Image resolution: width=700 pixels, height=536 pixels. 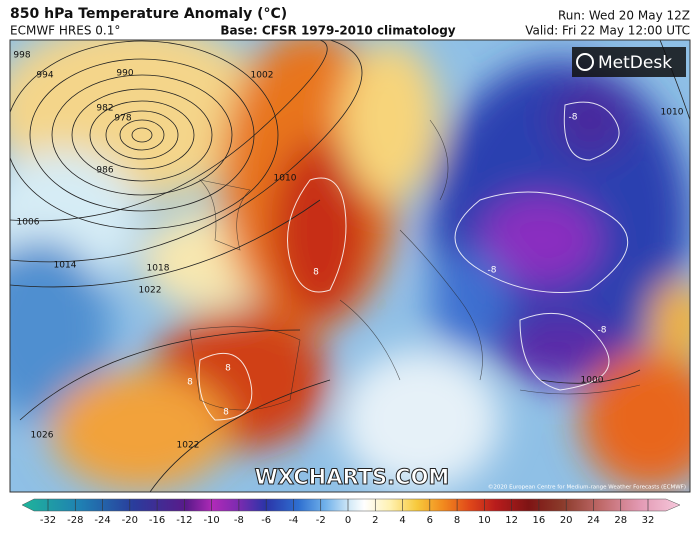 I want to click on colorbar-tick-label: 20, so click(x=566, y=520).